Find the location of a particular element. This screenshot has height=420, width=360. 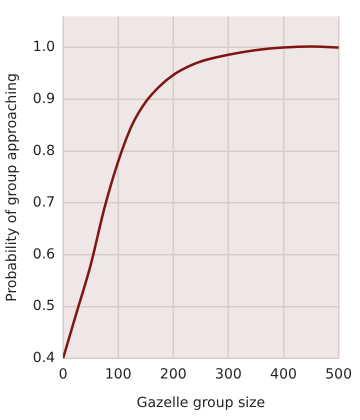

y-tick-label: 0.5 is located at coordinates (44, 306).